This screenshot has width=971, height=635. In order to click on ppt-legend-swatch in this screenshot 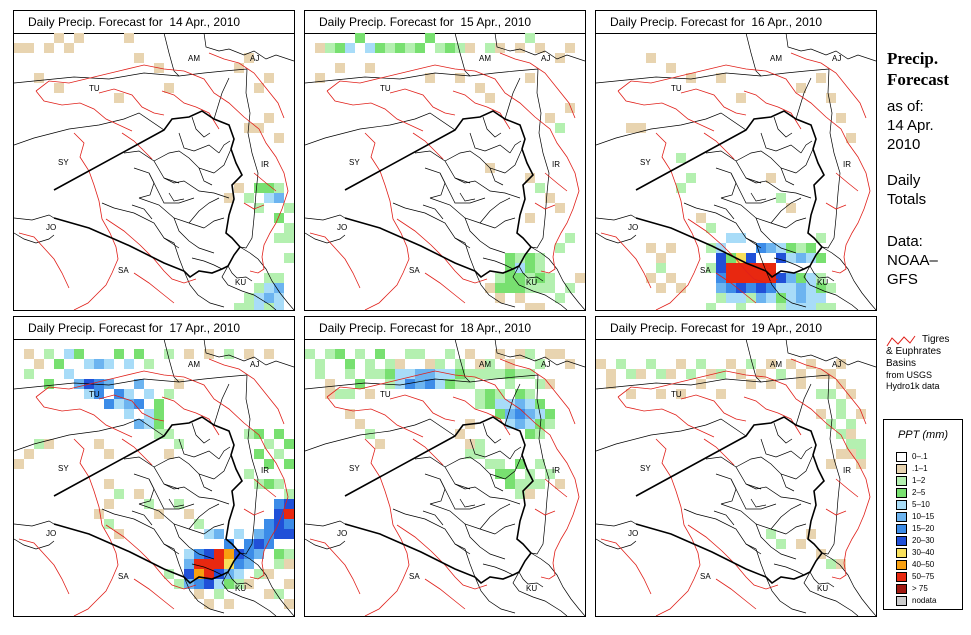, I will do `click(901, 565)`.